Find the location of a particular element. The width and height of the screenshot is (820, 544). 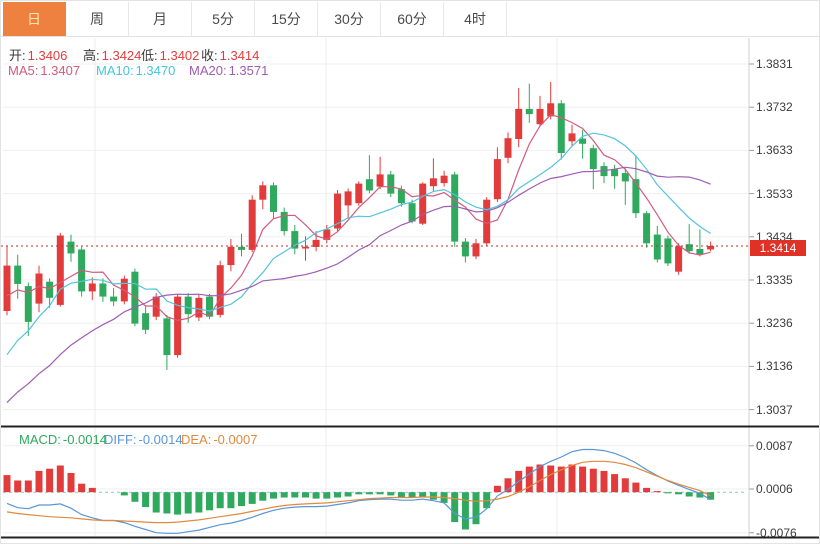

macd-legend: MACD: -0.0014 DIFF: -0.0014 DEA: -0.0007 is located at coordinates (219, 439).